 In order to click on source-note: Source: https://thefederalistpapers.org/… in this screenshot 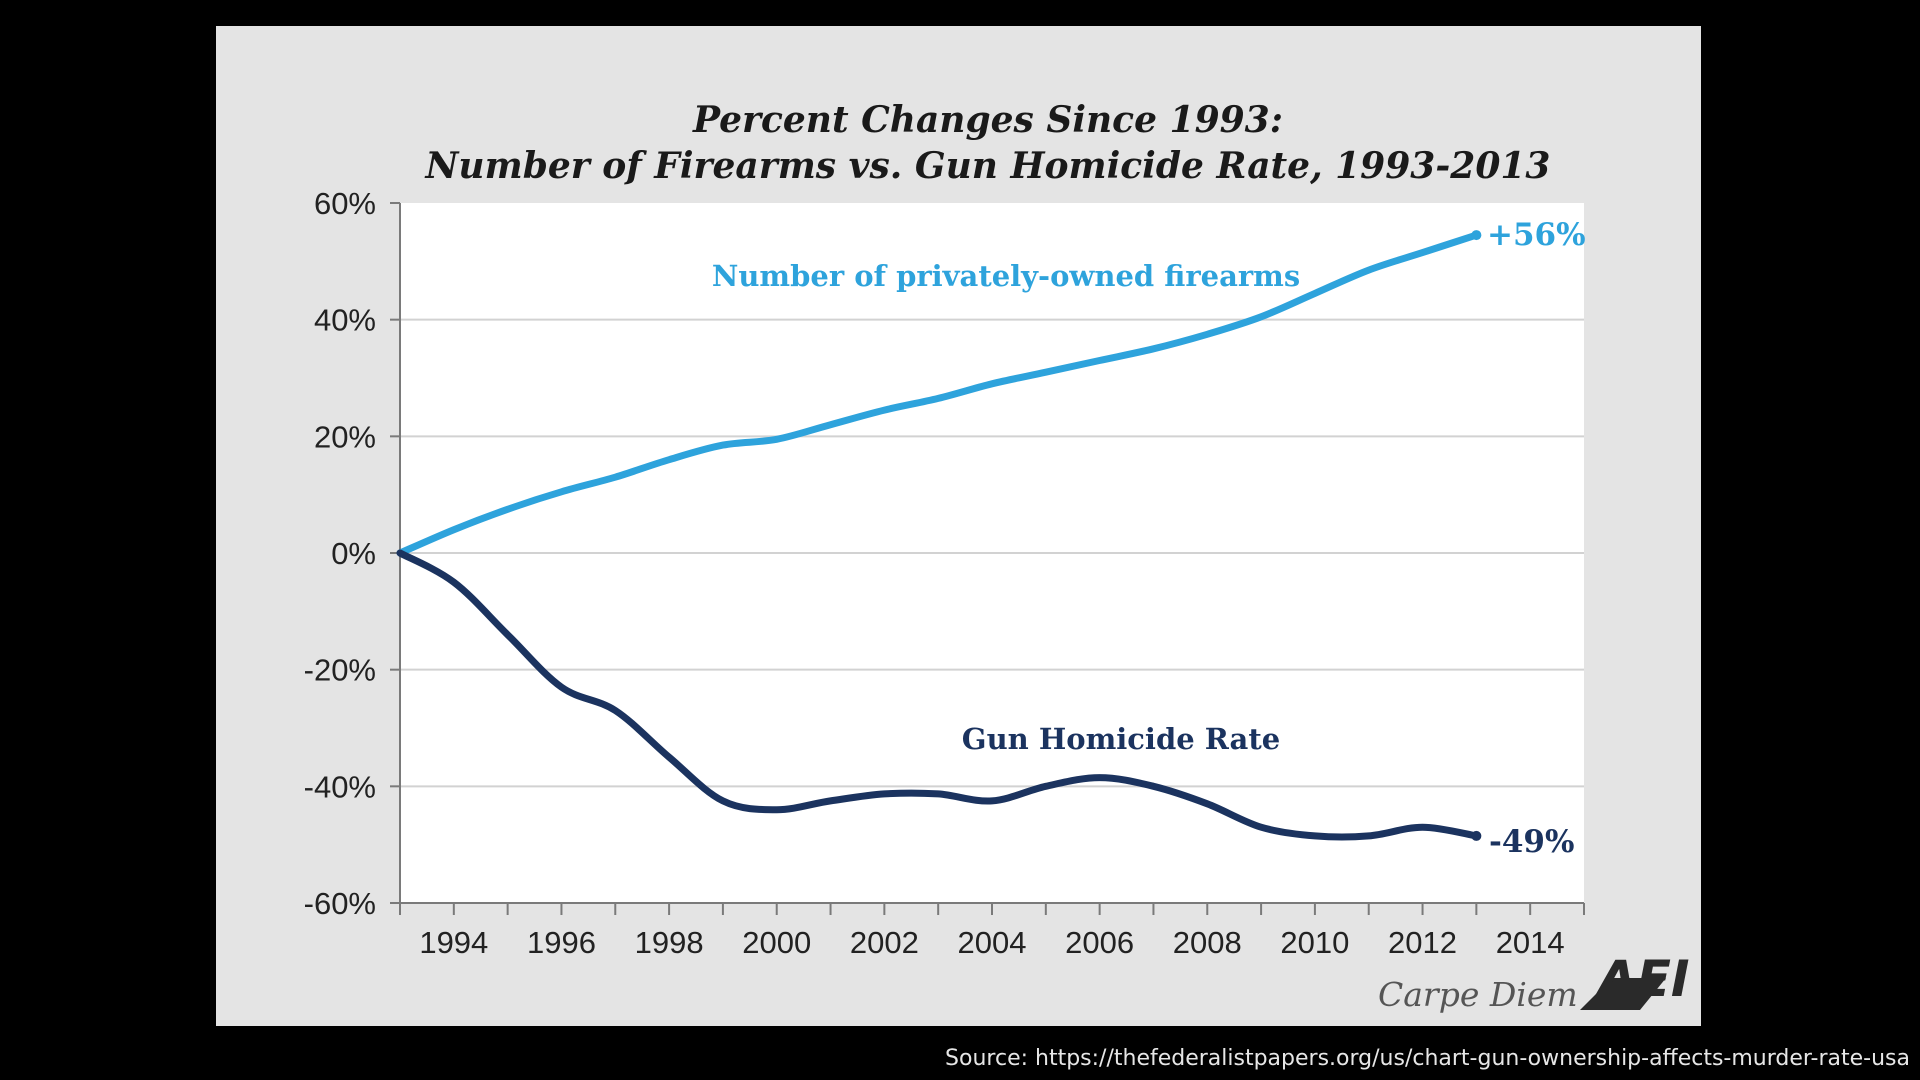, I will do `click(1427, 1058)`.